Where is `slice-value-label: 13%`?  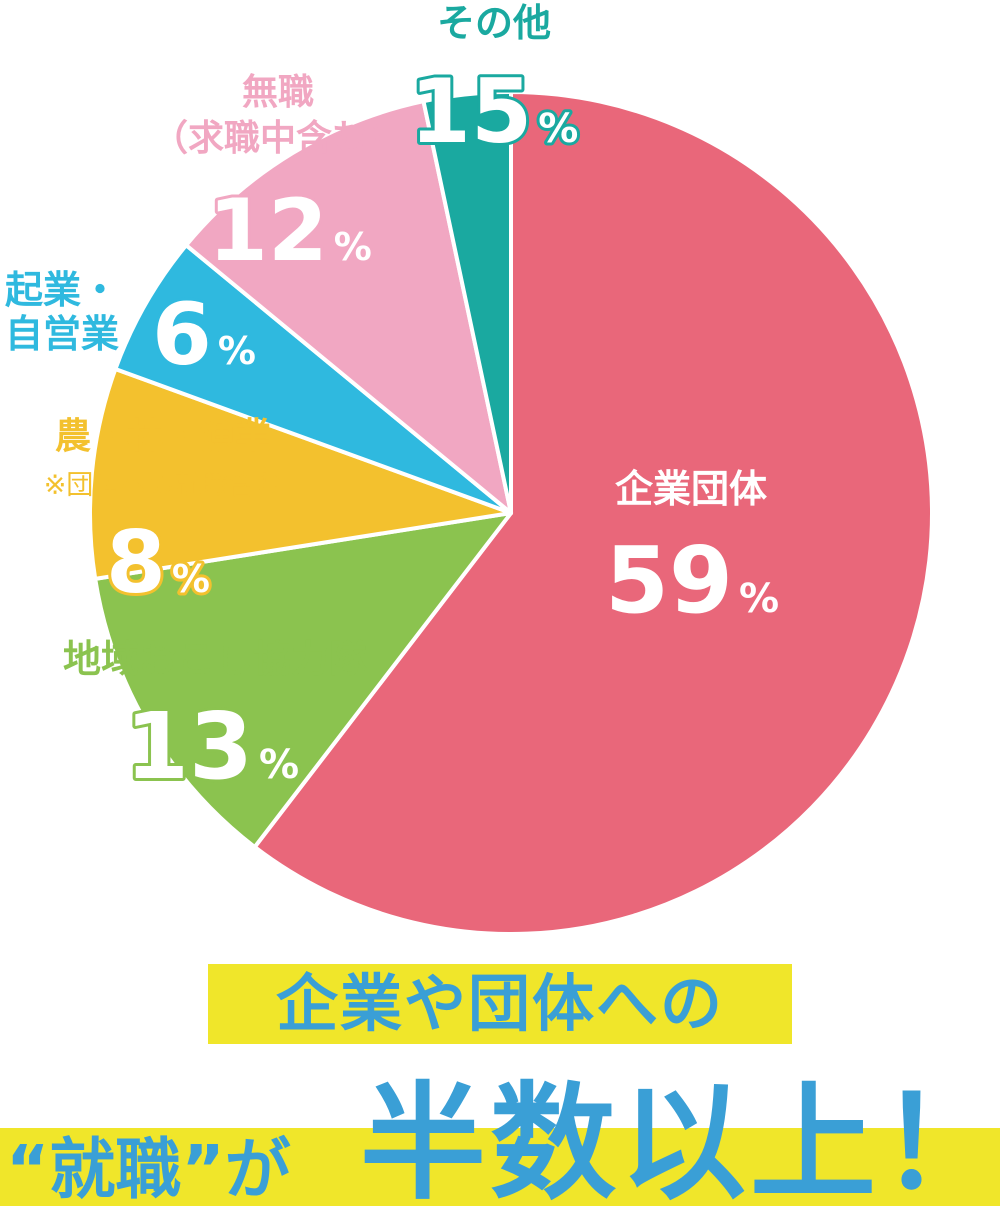 slice-value-label: 13% is located at coordinates (212, 746).